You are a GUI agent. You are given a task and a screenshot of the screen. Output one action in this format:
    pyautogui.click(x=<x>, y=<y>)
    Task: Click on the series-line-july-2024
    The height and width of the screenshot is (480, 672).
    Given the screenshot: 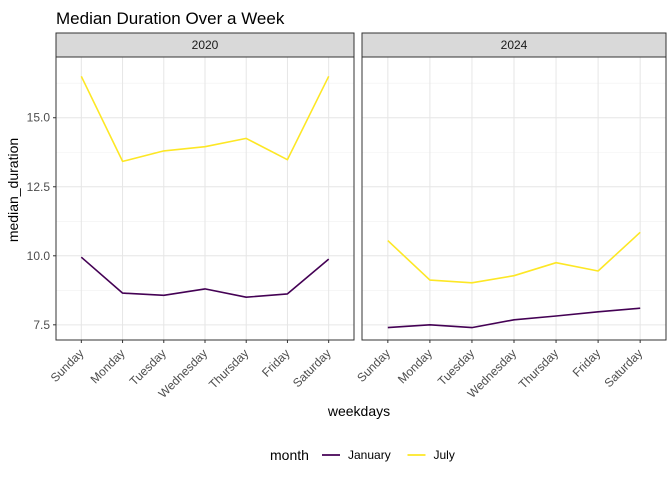 What is the action you would take?
    pyautogui.click(x=514, y=257)
    